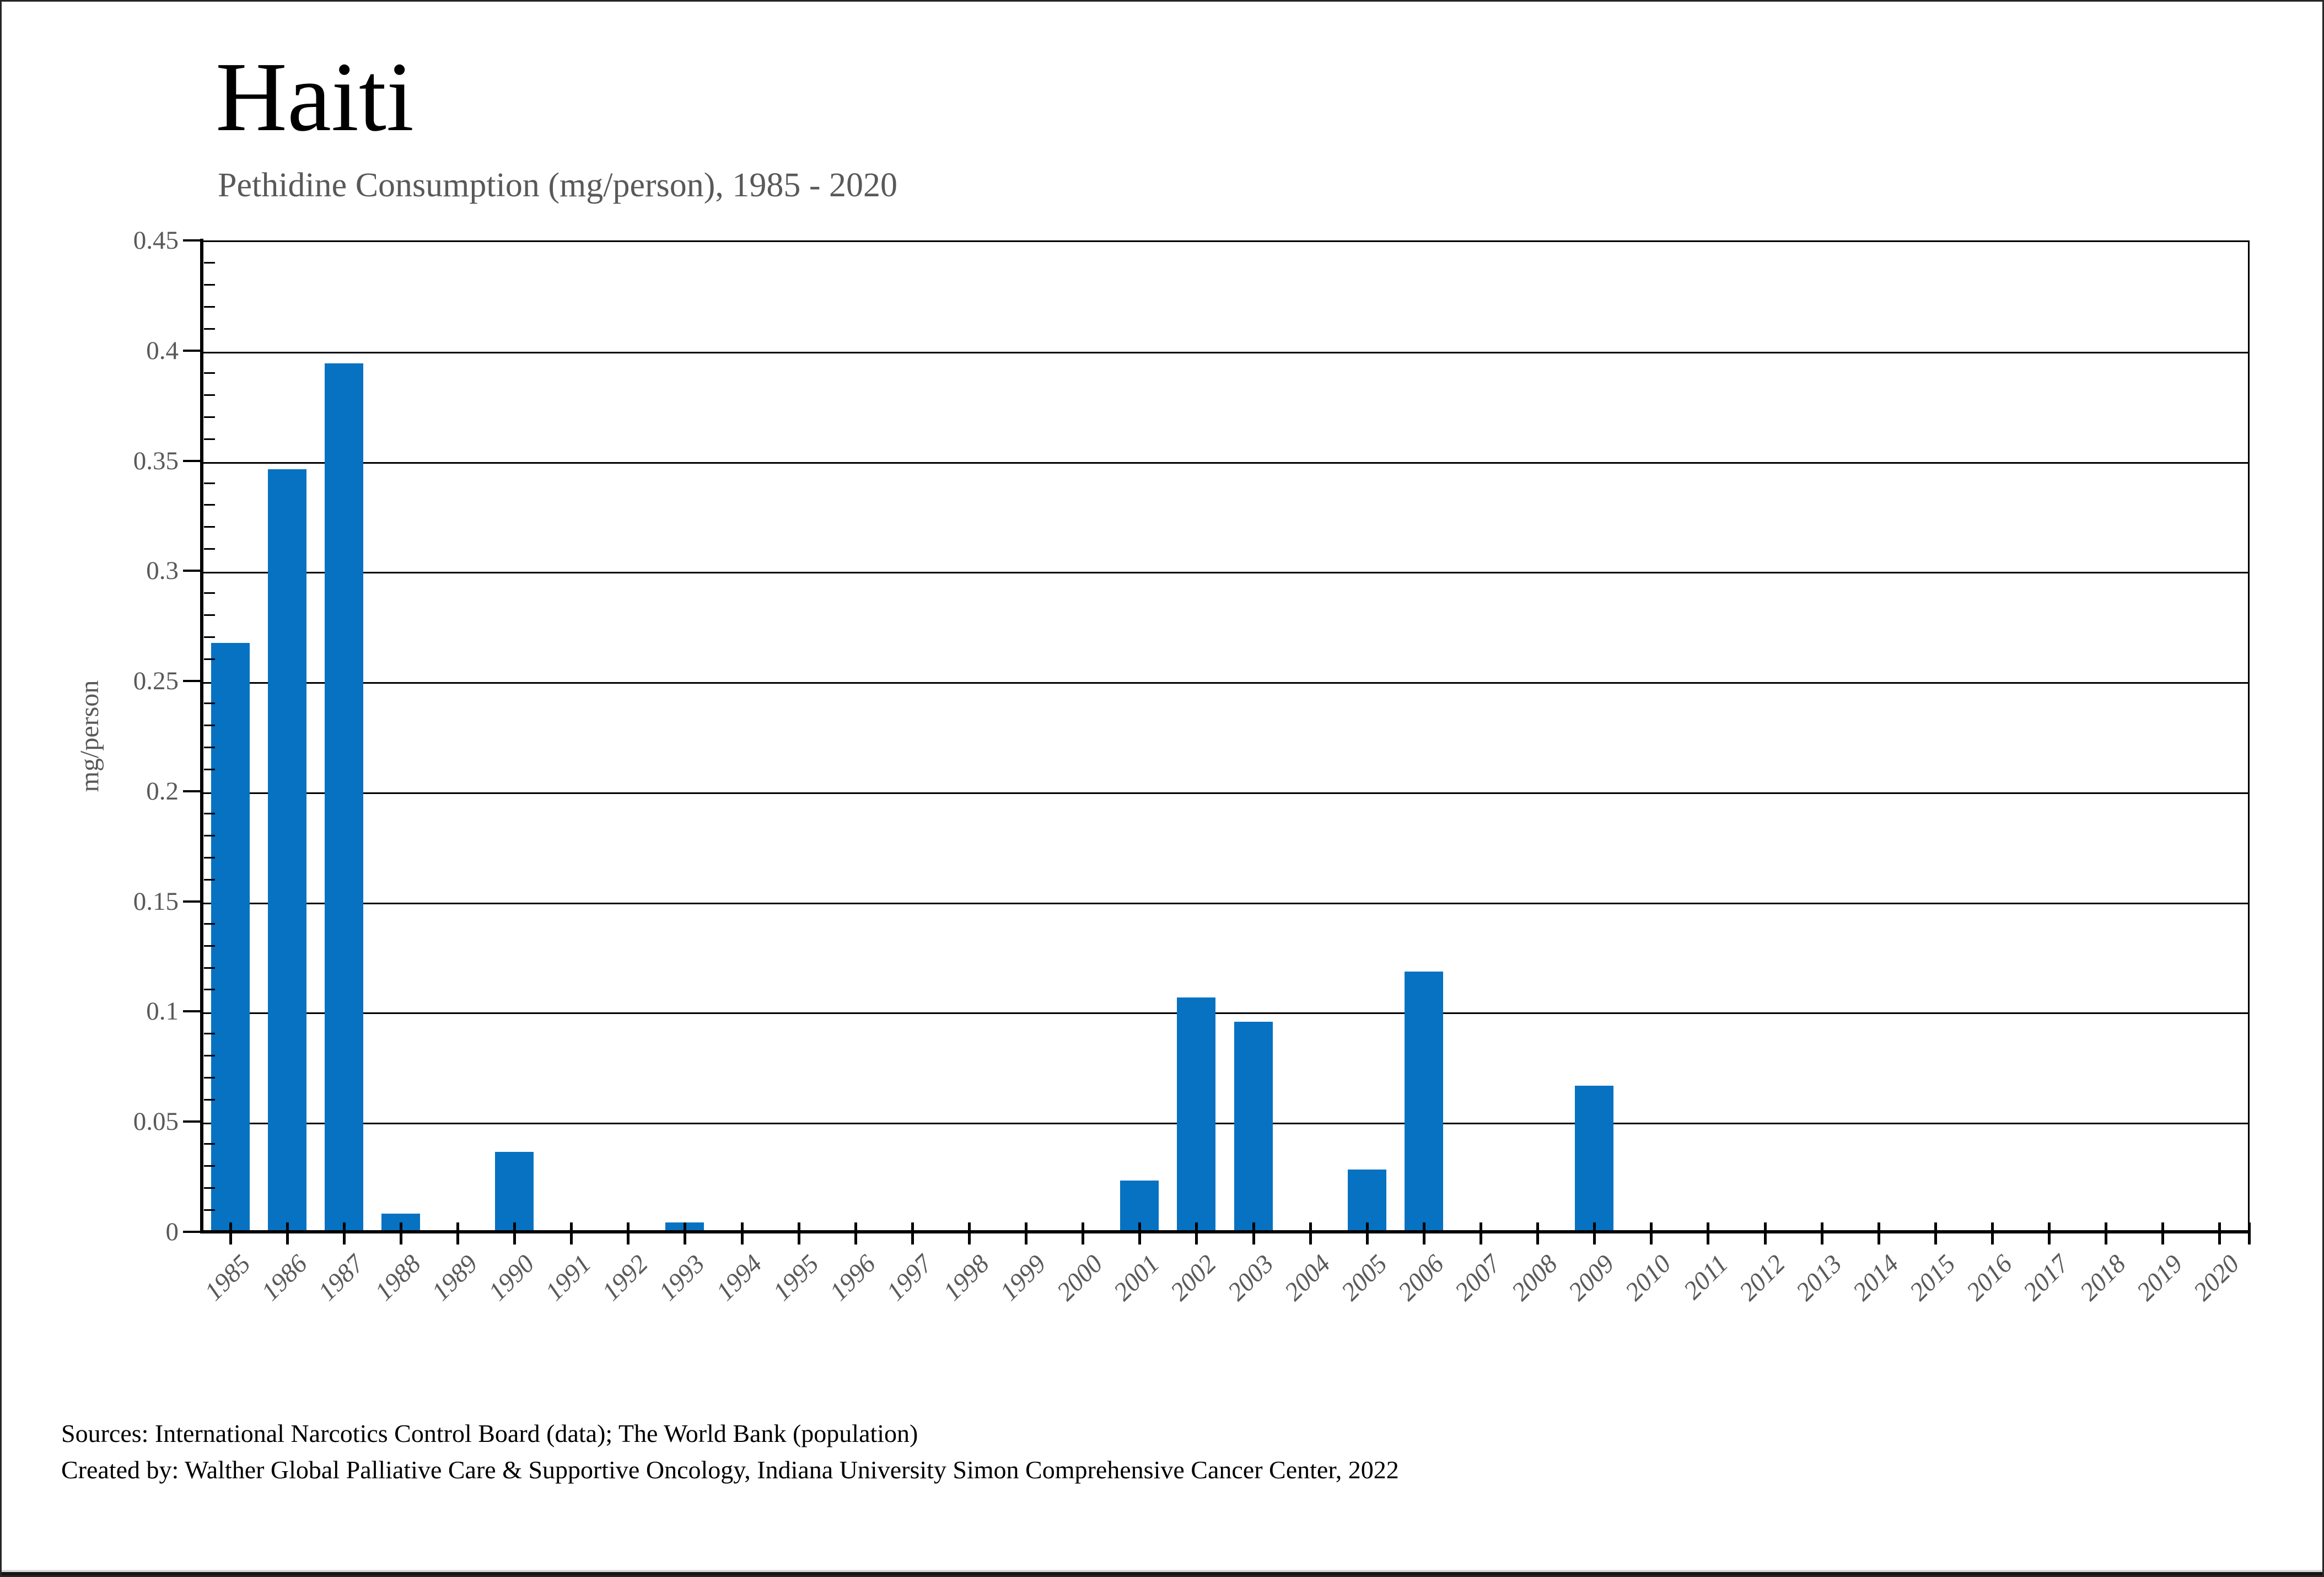  What do you see at coordinates (1196, 1234) in the screenshot?
I see `x-tick-2002` at bounding box center [1196, 1234].